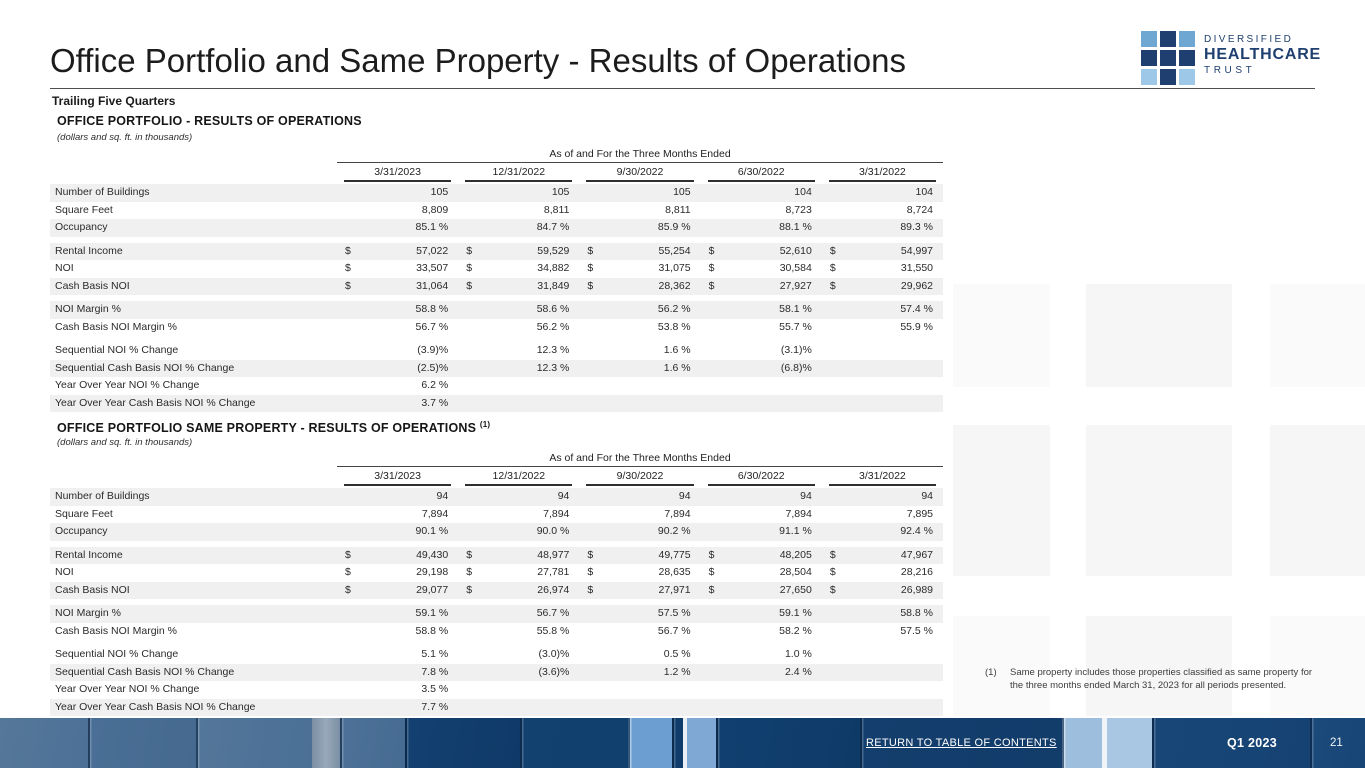 This screenshot has height=768, width=1365. What do you see at coordinates (927, 496) in the screenshot?
I see `table-cell: 94` at bounding box center [927, 496].